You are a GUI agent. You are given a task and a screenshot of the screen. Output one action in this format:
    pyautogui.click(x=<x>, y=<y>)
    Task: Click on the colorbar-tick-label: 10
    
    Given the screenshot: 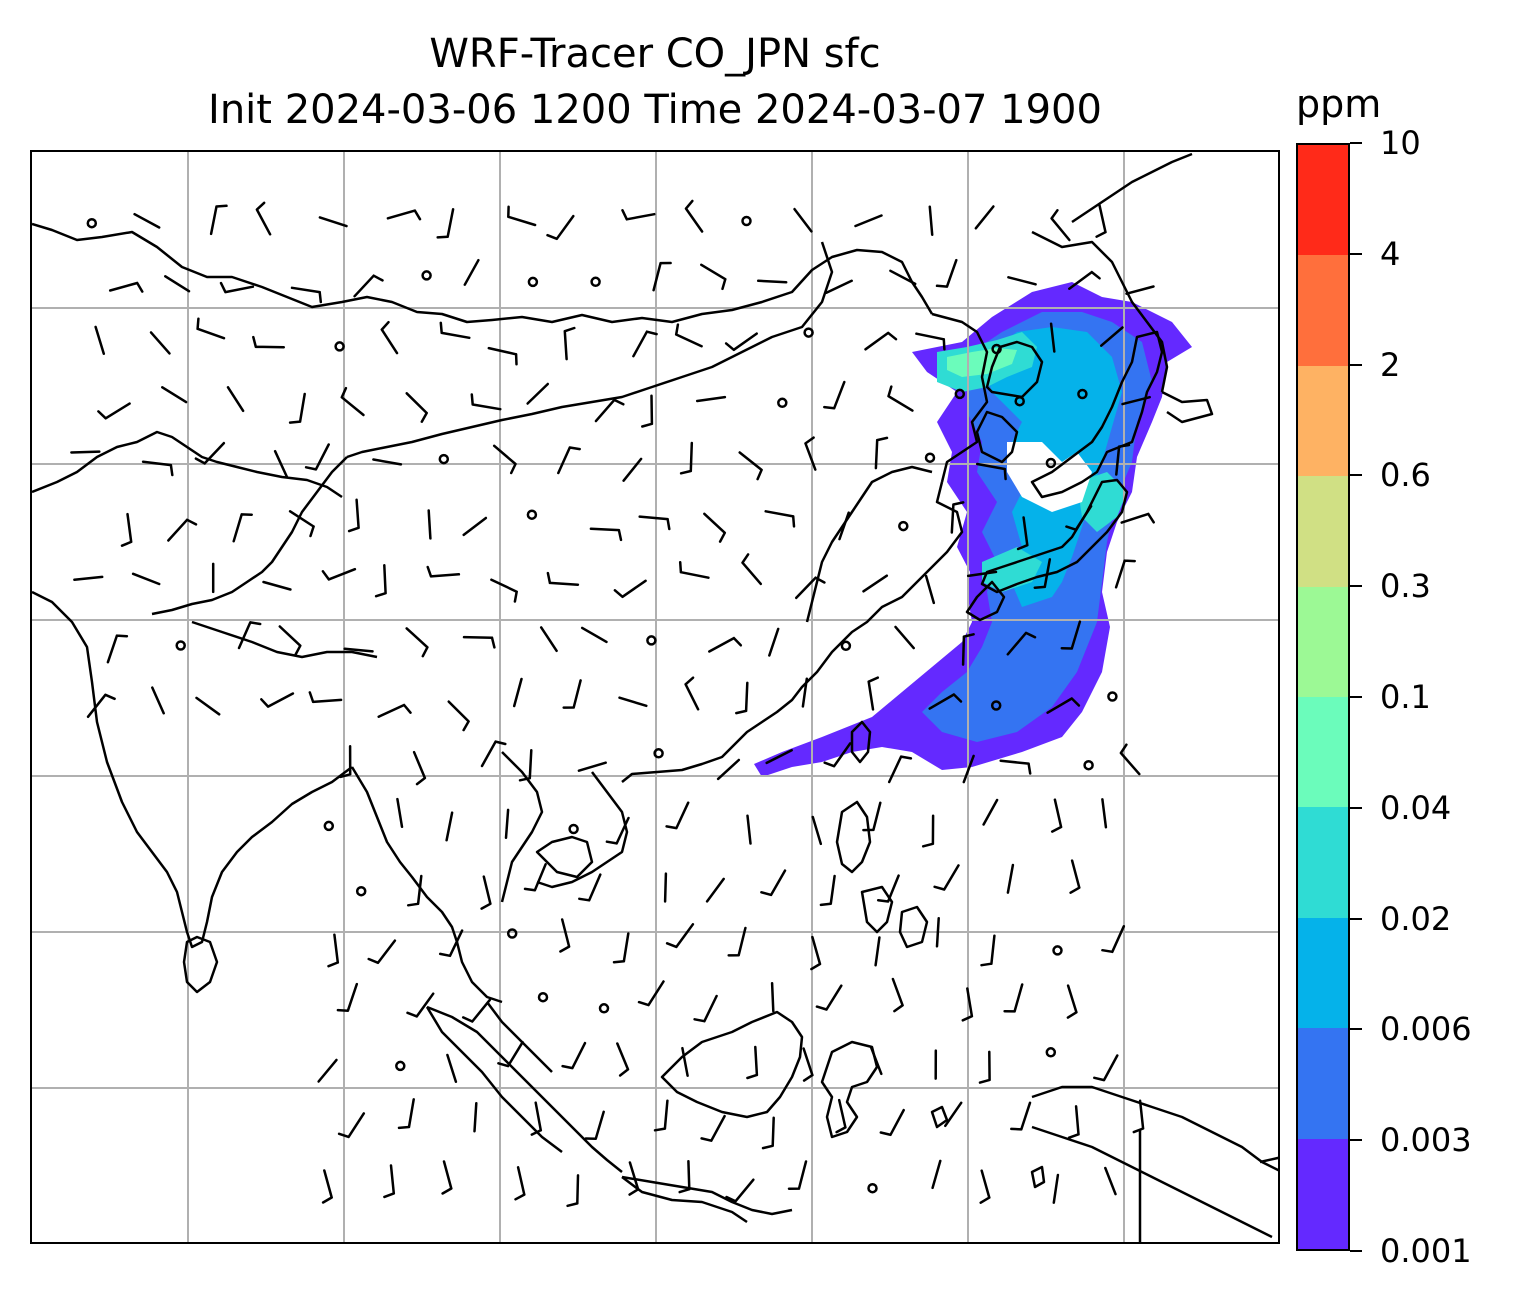 What is the action you would take?
    pyautogui.click(x=1400, y=143)
    